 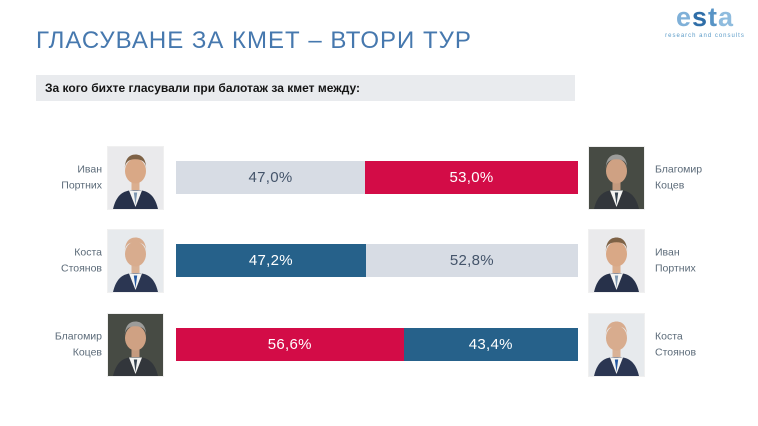 I want to click on esta-logo: esta research and consults, so click(x=705, y=22).